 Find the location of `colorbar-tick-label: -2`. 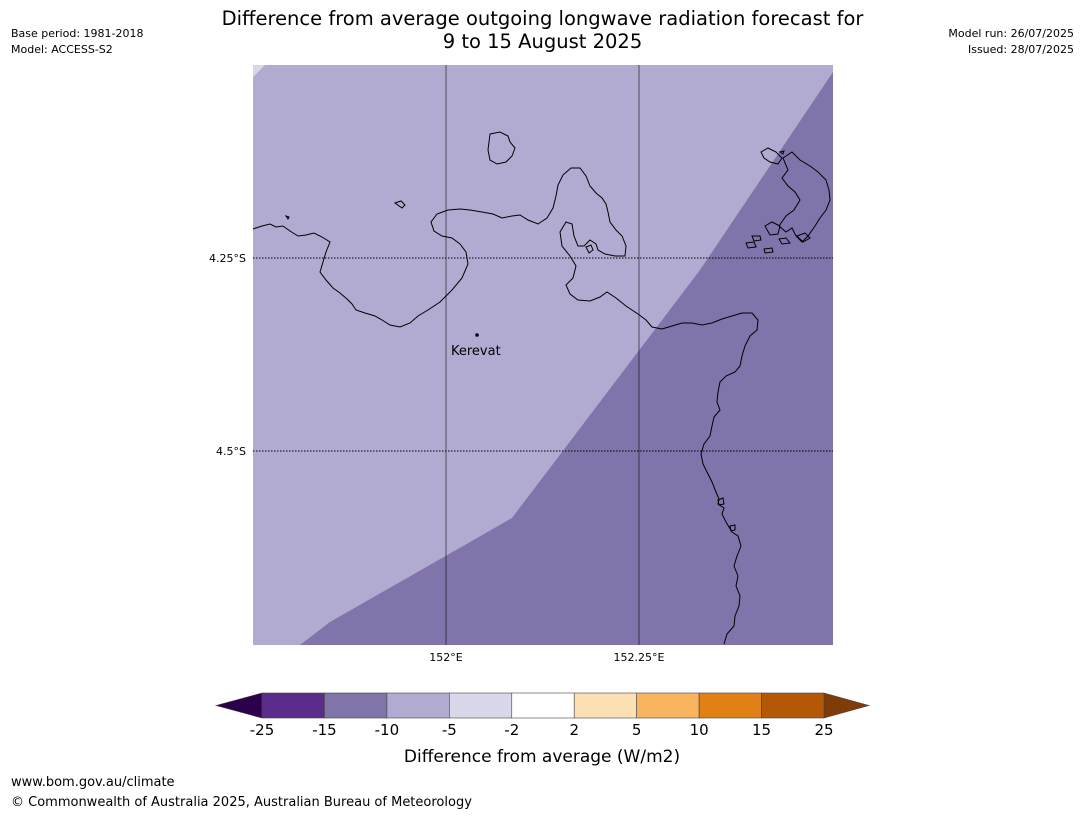

colorbar-tick-label: -2 is located at coordinates (511, 730).